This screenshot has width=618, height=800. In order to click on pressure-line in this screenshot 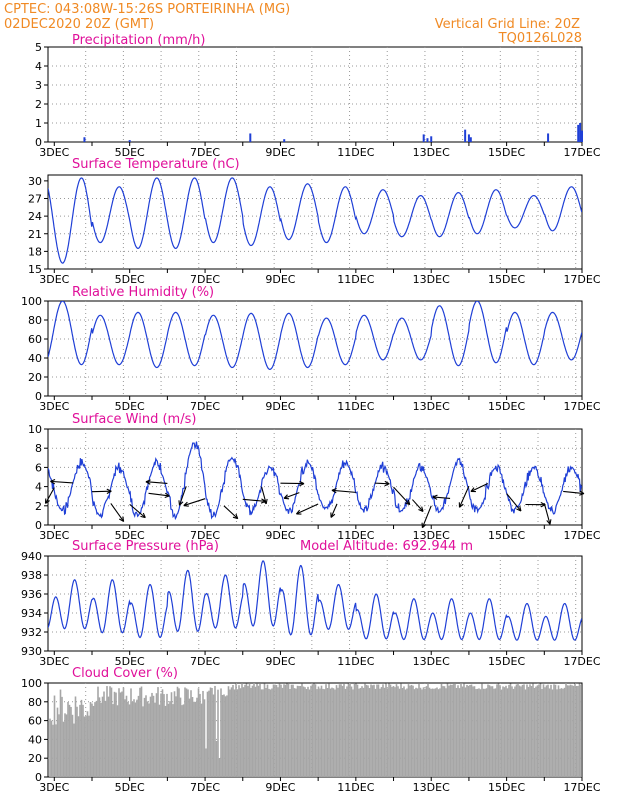, I will do `click(315, 600)`.